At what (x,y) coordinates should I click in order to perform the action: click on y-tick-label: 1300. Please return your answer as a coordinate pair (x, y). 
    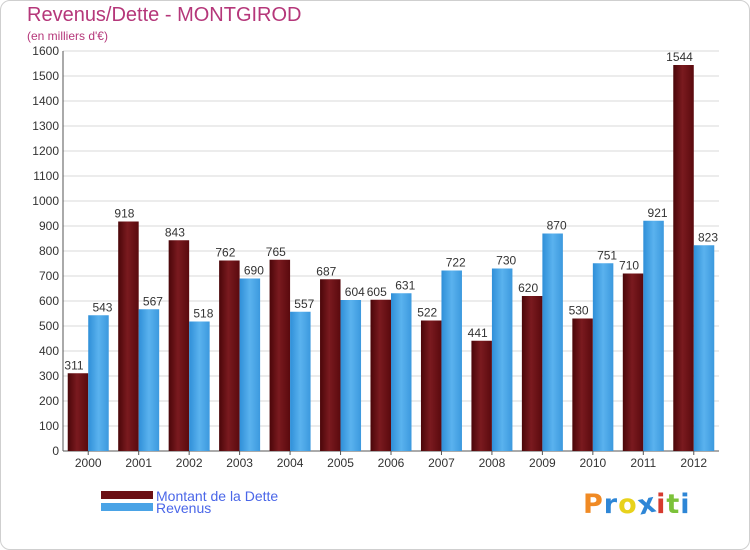
    Looking at the image, I should click on (45, 126).